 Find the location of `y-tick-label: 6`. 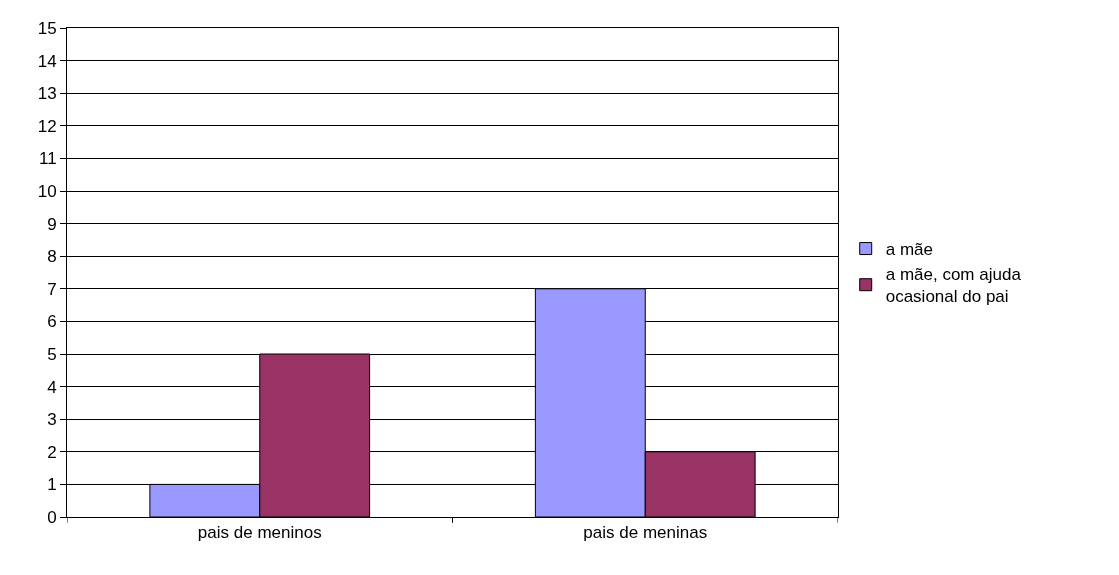

y-tick-label: 6 is located at coordinates (52, 322).